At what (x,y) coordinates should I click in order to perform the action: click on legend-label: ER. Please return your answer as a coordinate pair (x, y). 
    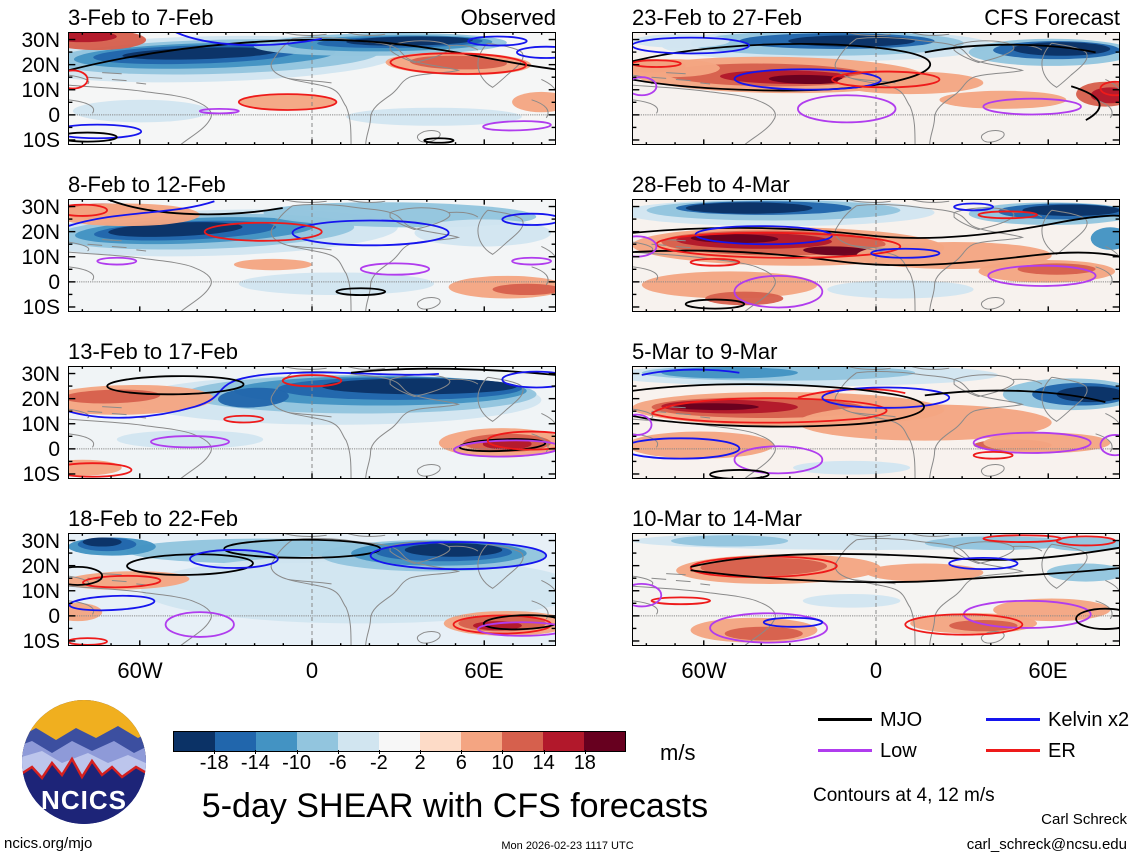
    Looking at the image, I should click on (1062, 751).